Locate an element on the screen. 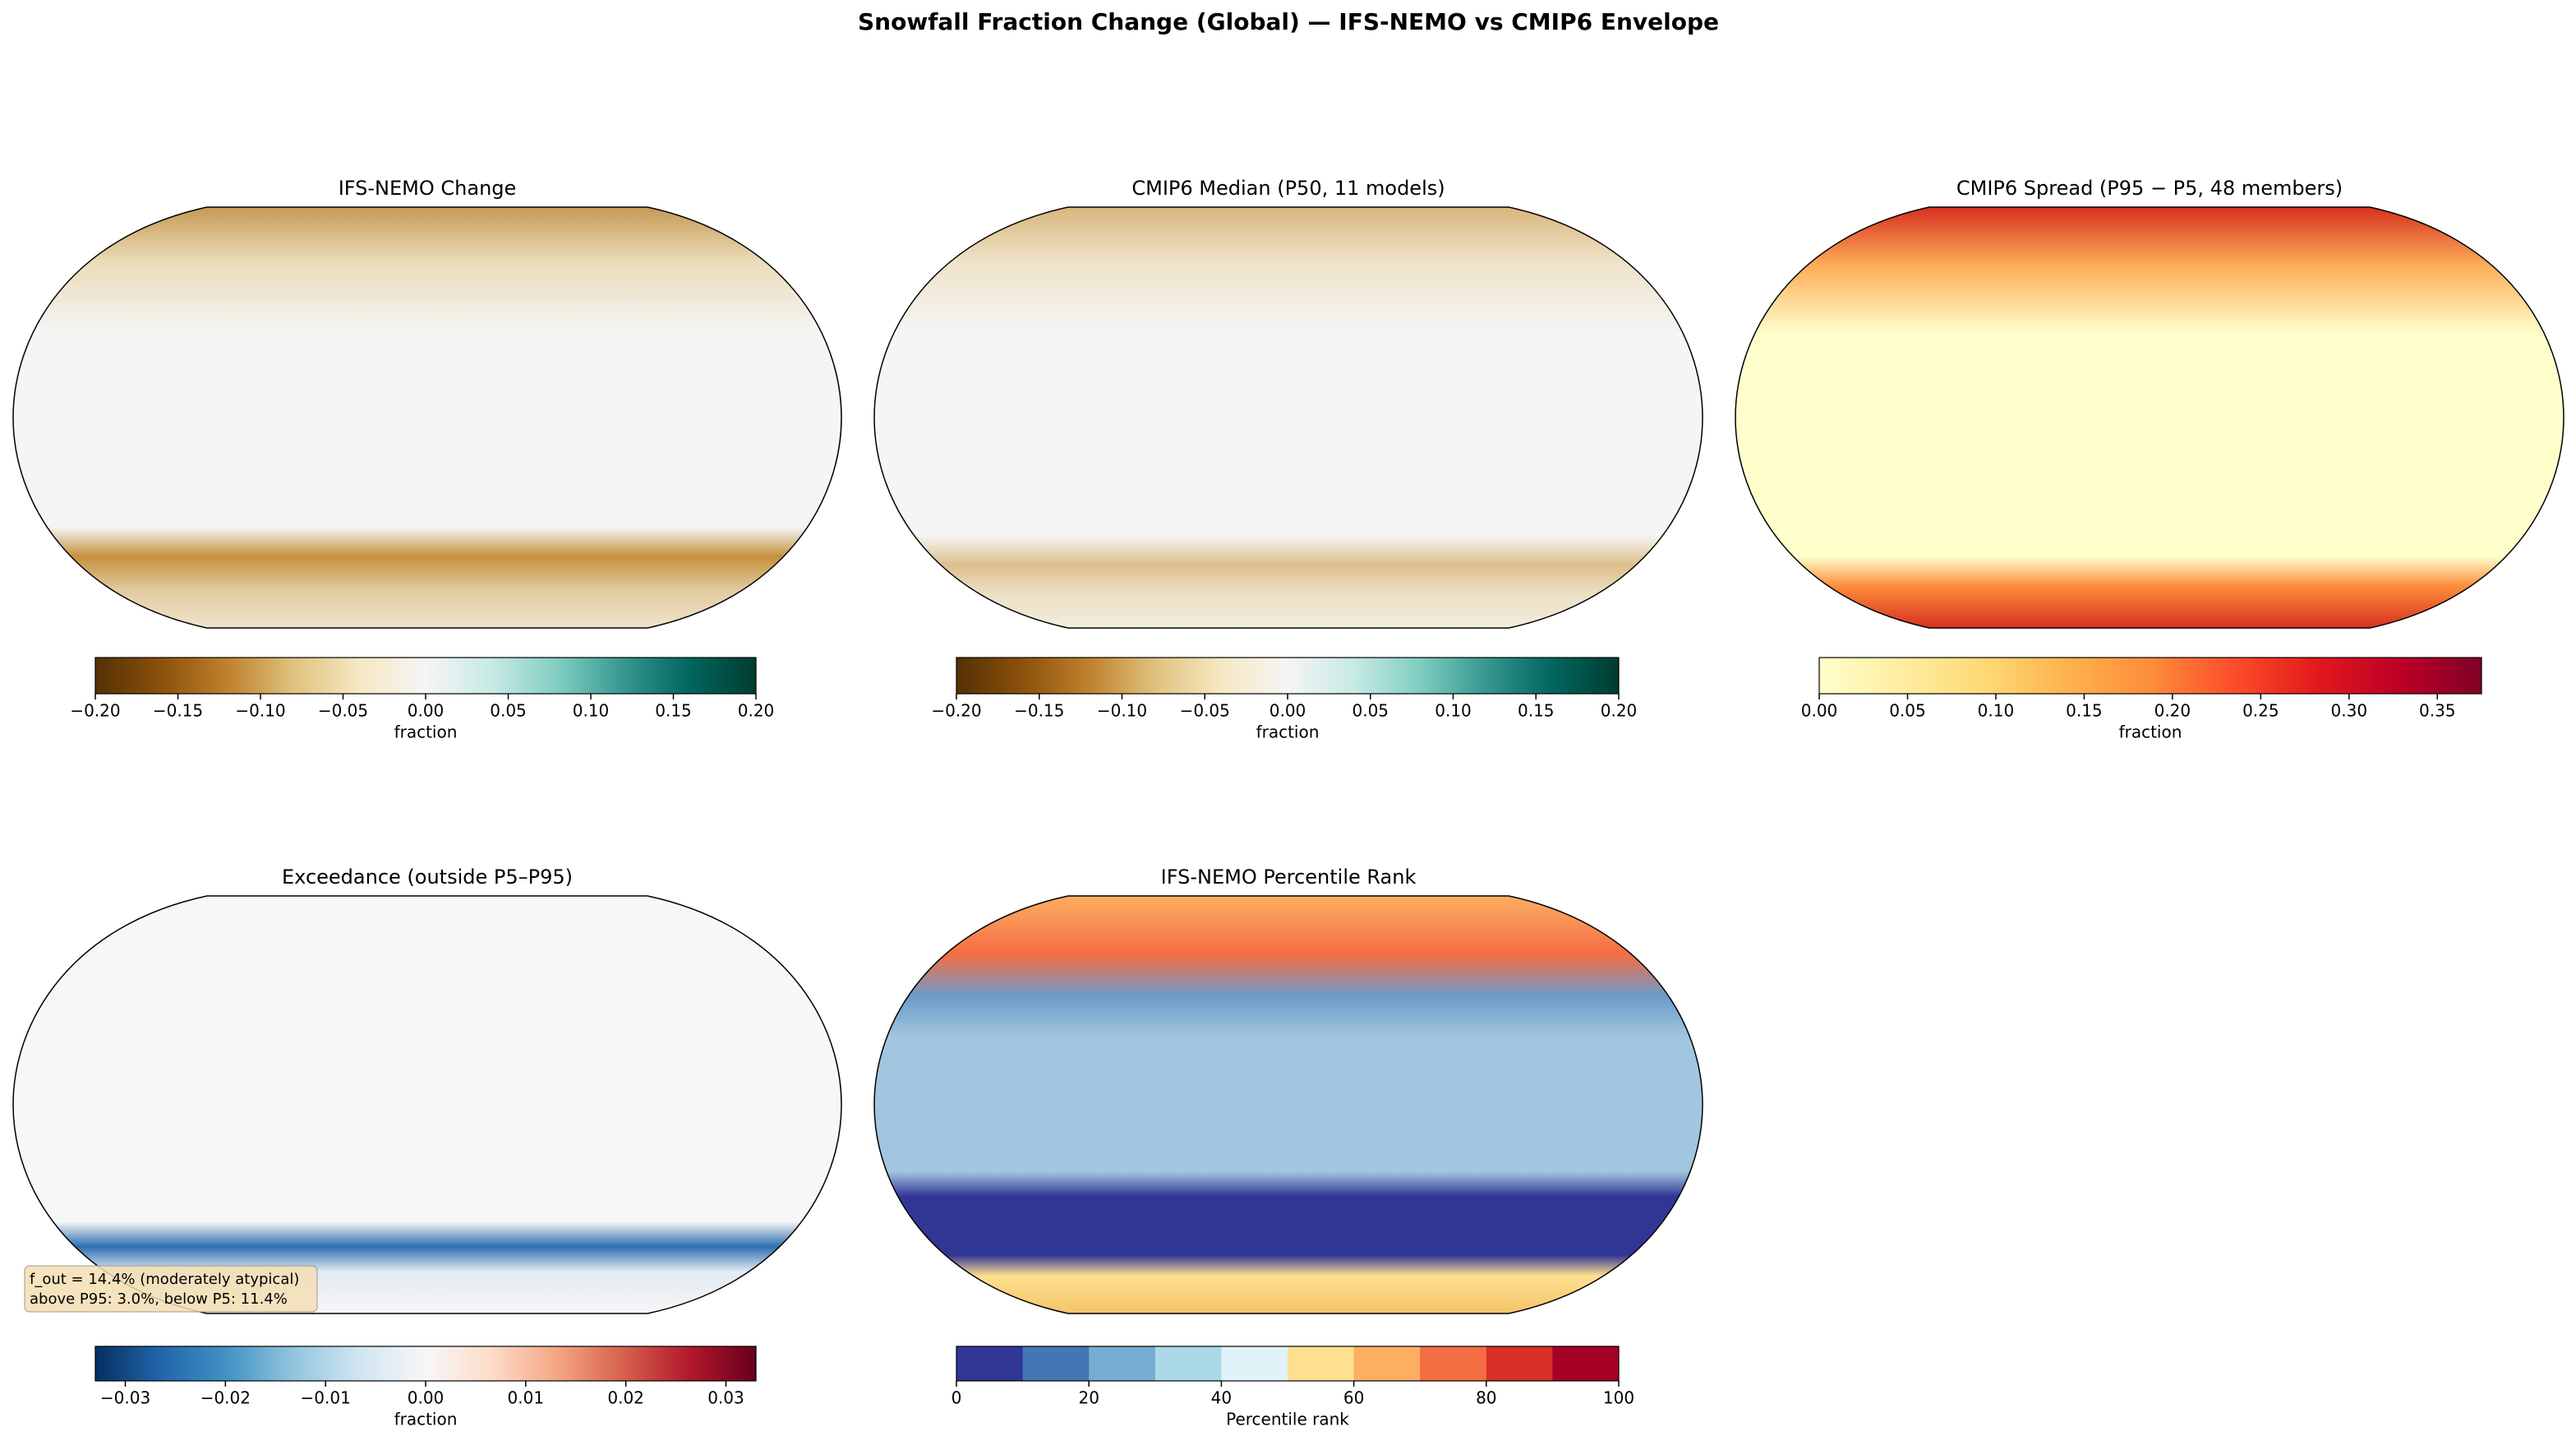  colorbar-tick-label: 100 is located at coordinates (1618, 1398).